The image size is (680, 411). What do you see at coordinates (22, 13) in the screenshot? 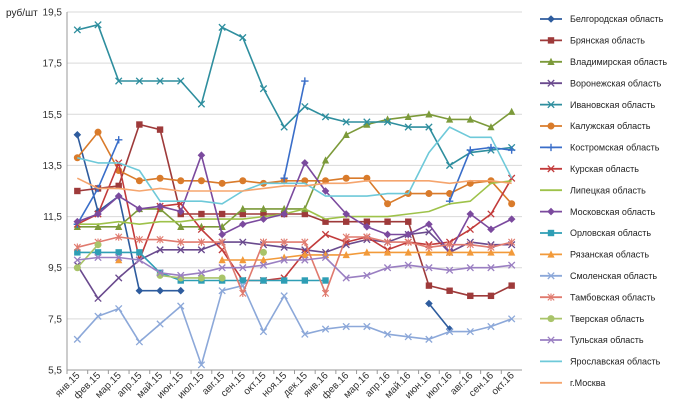
I see `y-axis-label: руб/шт` at bounding box center [22, 13].